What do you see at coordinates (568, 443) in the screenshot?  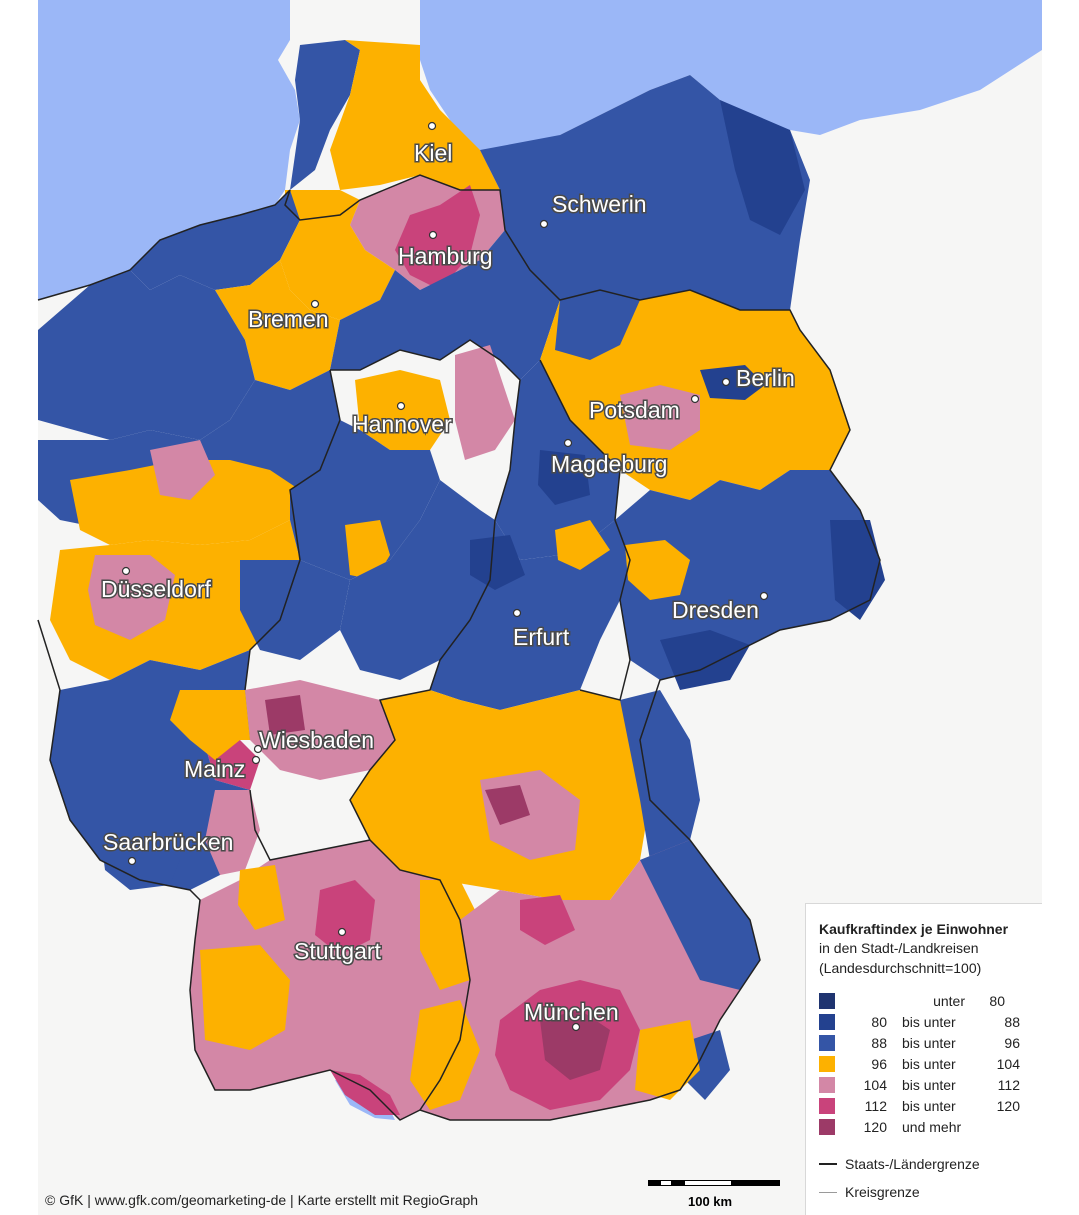 I see `city-marker-magdeburg` at bounding box center [568, 443].